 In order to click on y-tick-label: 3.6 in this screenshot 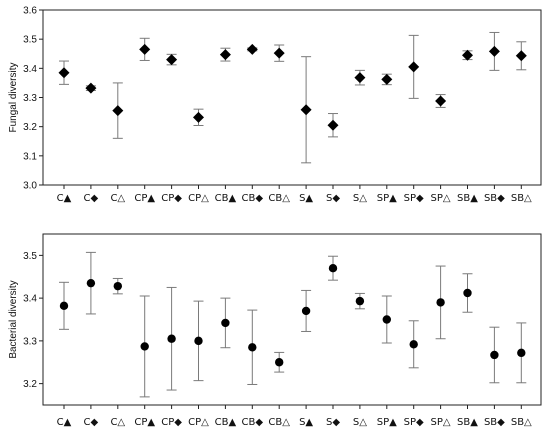, I will do `click(30, 11)`.